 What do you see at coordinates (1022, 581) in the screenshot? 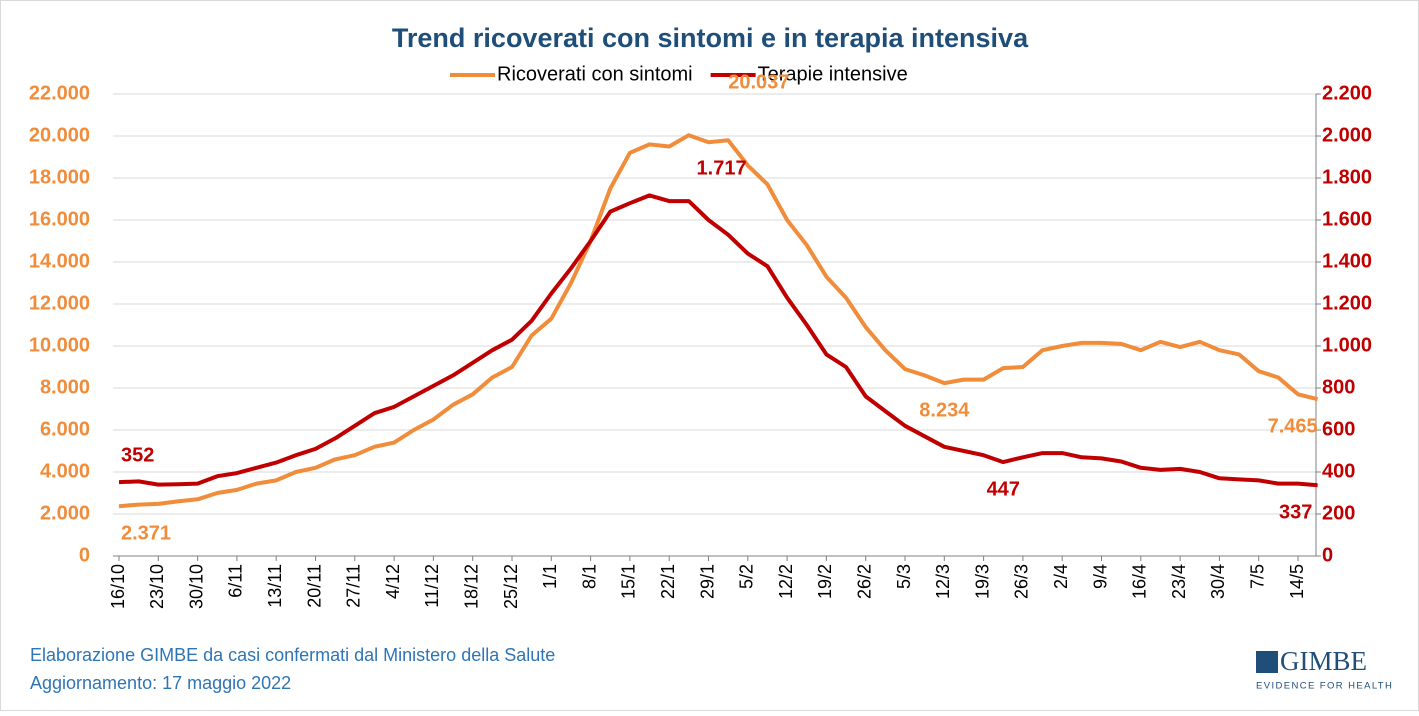
I see `x-tick-label: 26/3` at bounding box center [1022, 581].